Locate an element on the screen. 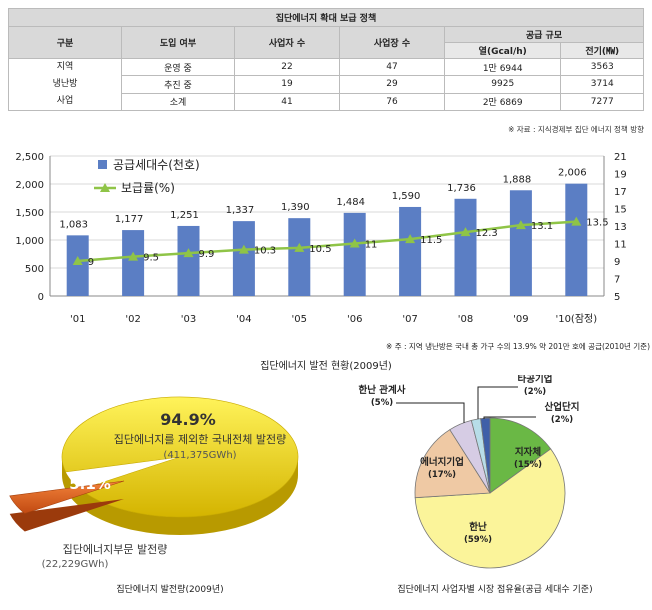 The image size is (652, 610). cell-heat: 9925 is located at coordinates (502, 84).